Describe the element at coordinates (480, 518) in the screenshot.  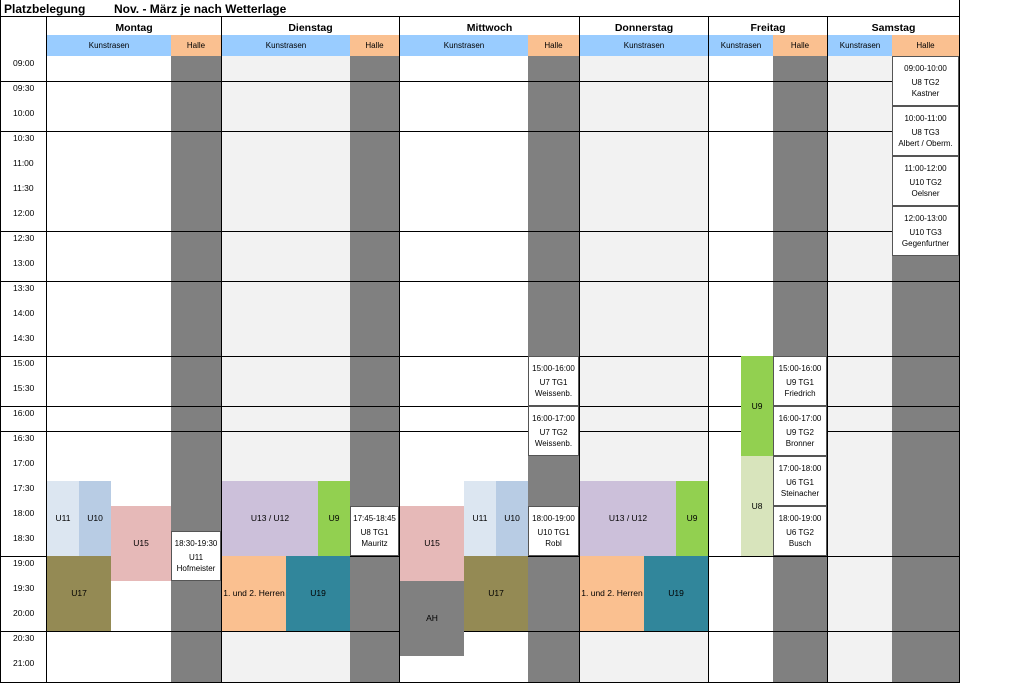
I see `booking-mi-u11: U11` at that location.